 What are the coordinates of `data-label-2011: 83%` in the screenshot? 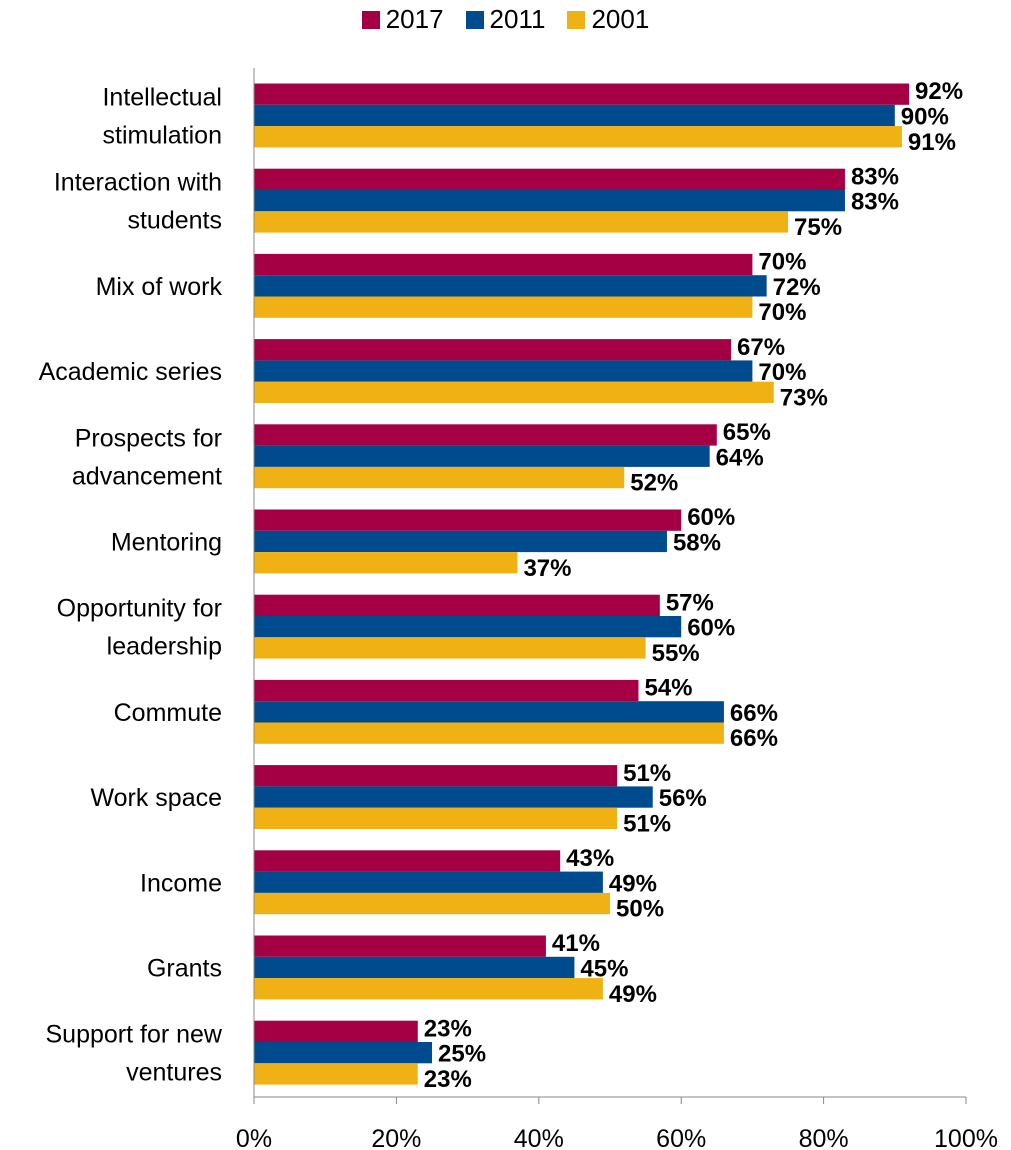 It's located at (875, 202).